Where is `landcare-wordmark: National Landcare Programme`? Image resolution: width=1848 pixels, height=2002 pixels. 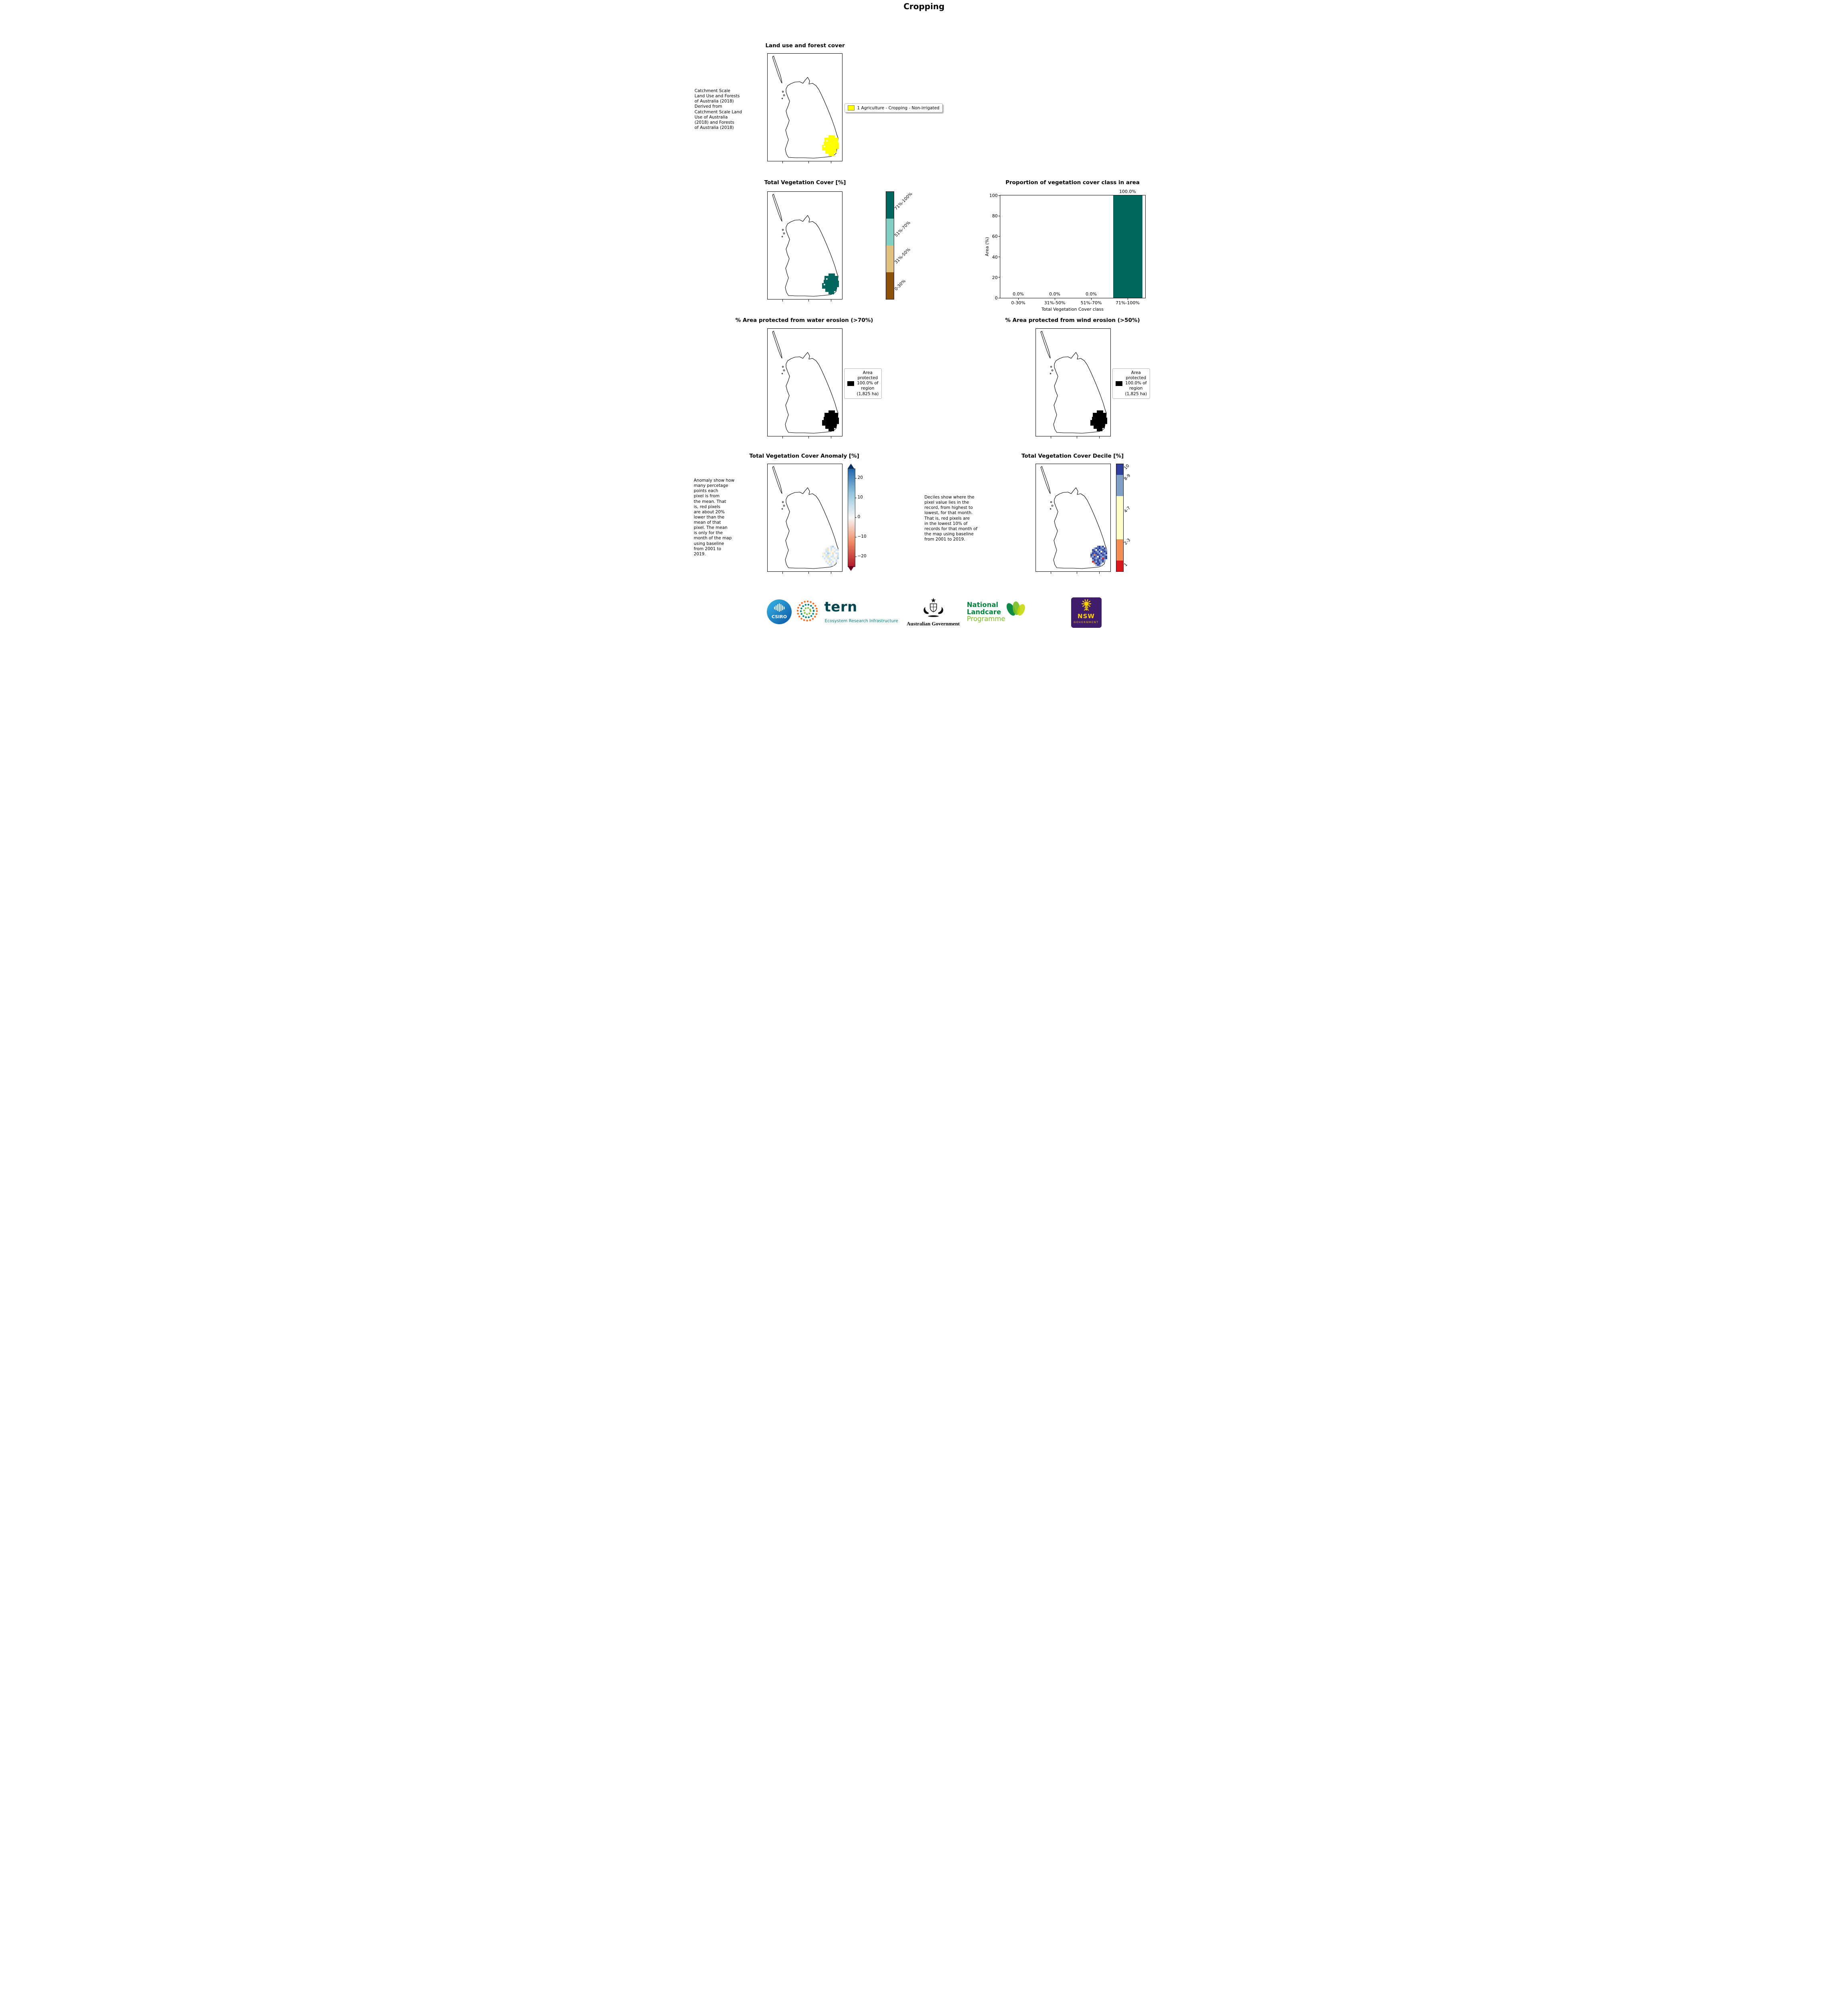 landcare-wordmark: National Landcare Programme is located at coordinates (986, 612).